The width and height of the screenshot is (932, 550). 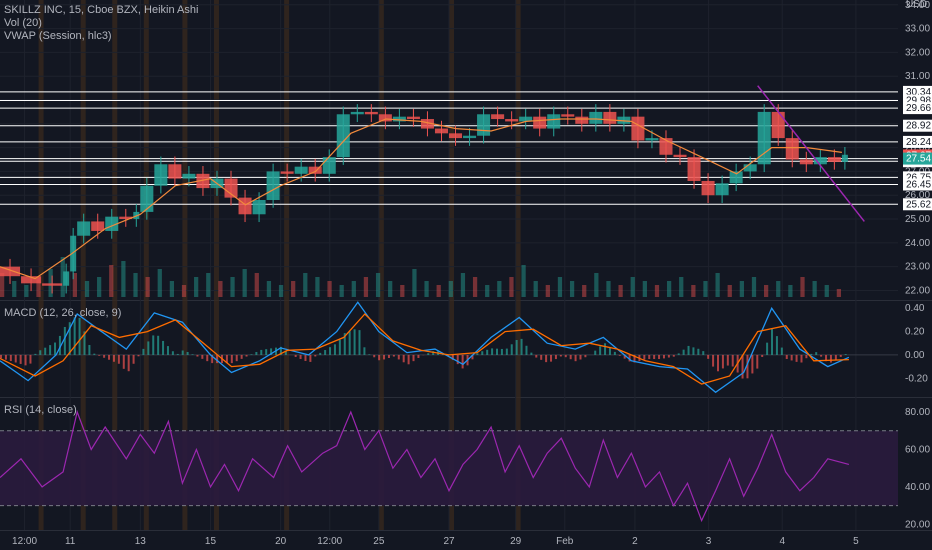 What do you see at coordinates (917, 243) in the screenshot?
I see `price-axis-tick: 24.00` at bounding box center [917, 243].